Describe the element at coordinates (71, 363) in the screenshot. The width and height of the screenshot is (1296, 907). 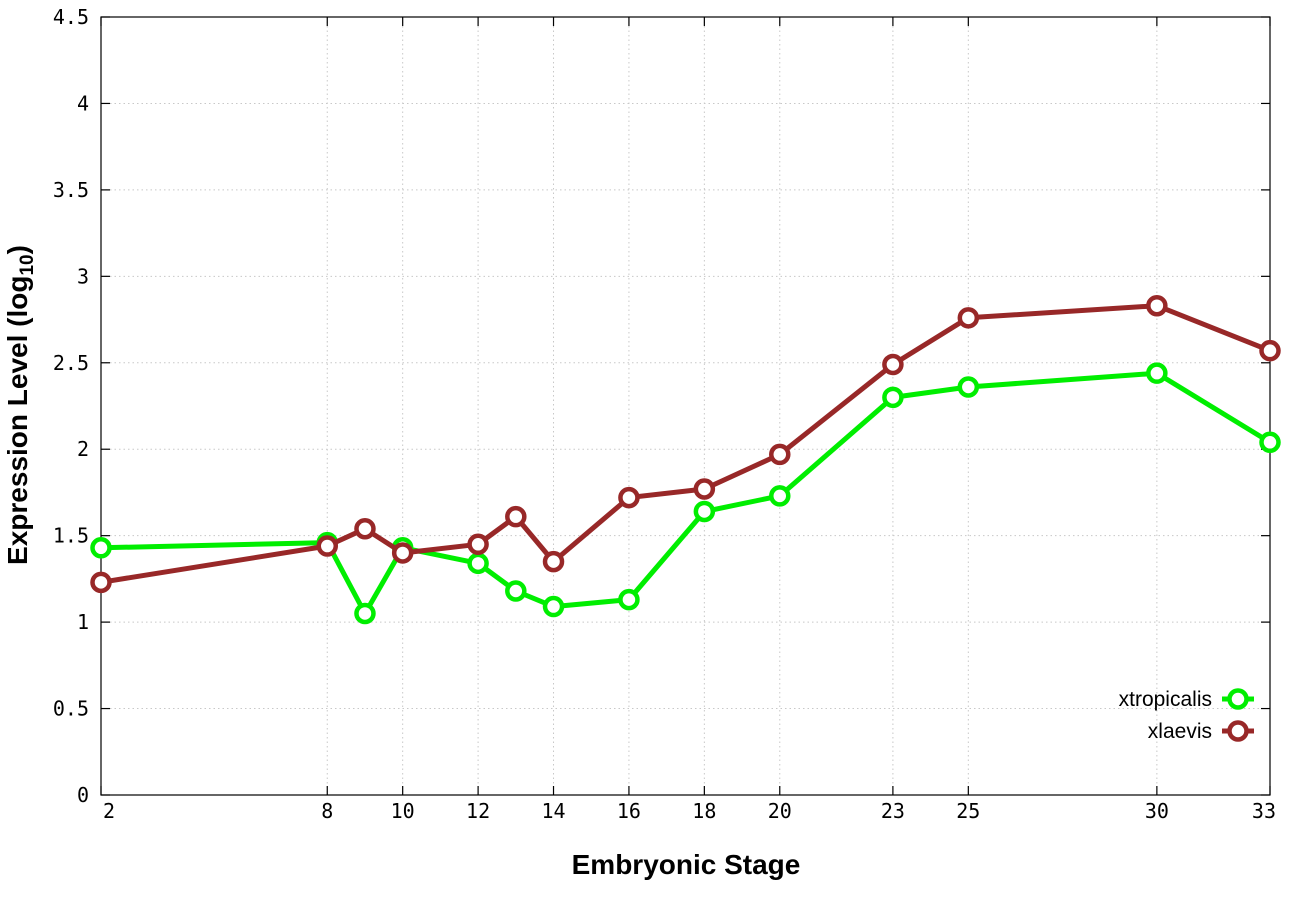
I see `y-tick-label: 2.5` at that location.